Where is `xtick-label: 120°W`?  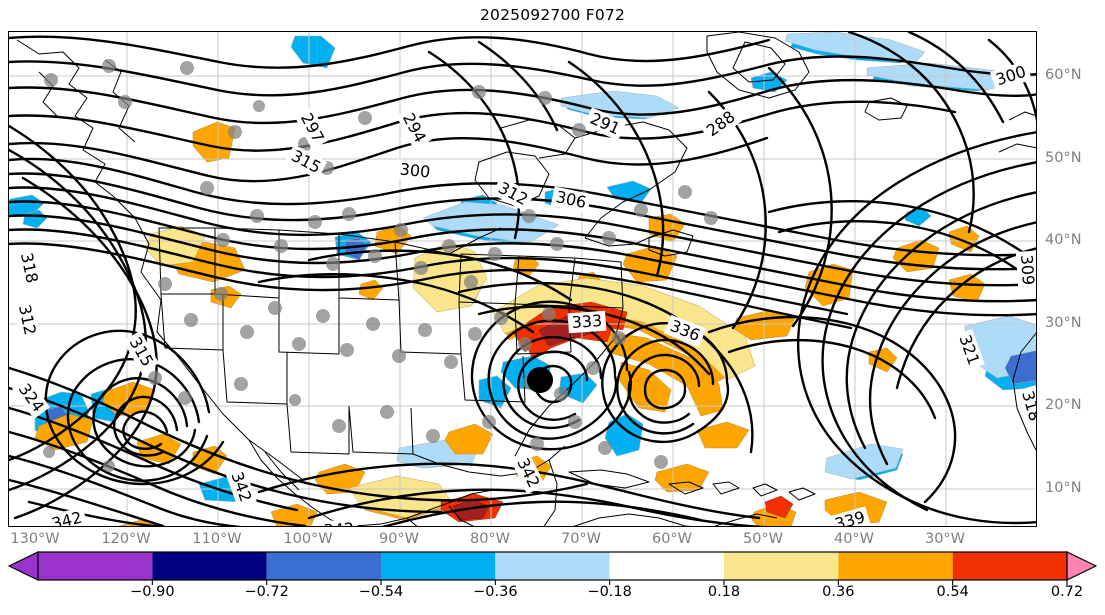 xtick-label: 120°W is located at coordinates (126, 539).